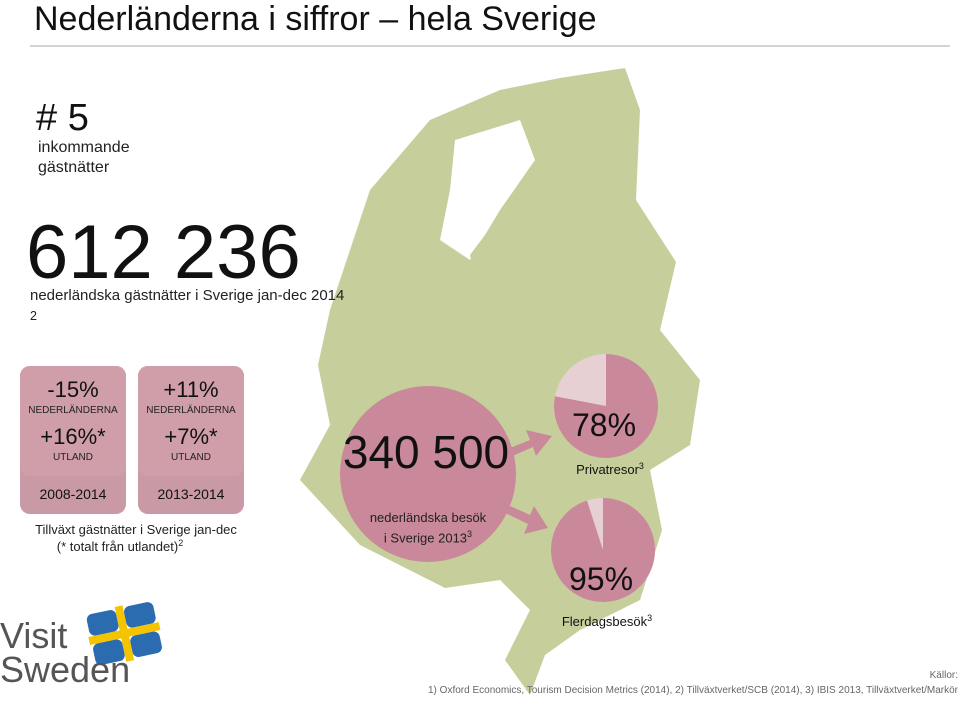 This screenshot has height=703, width=960. Describe the element at coordinates (601, 579) in the screenshot. I see `pie-label: 95%` at that location.